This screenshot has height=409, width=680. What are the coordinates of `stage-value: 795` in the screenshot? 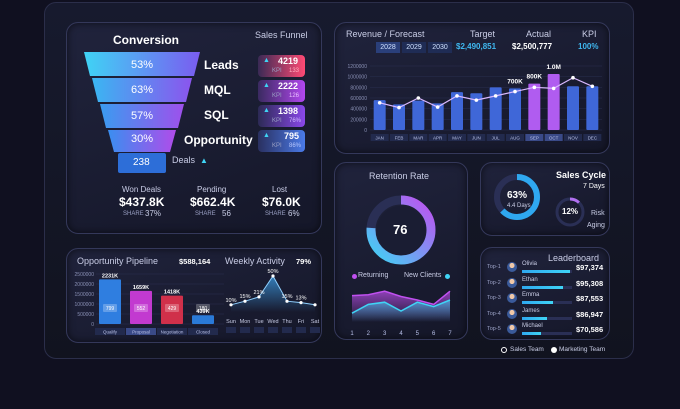 It's located at (292, 136).